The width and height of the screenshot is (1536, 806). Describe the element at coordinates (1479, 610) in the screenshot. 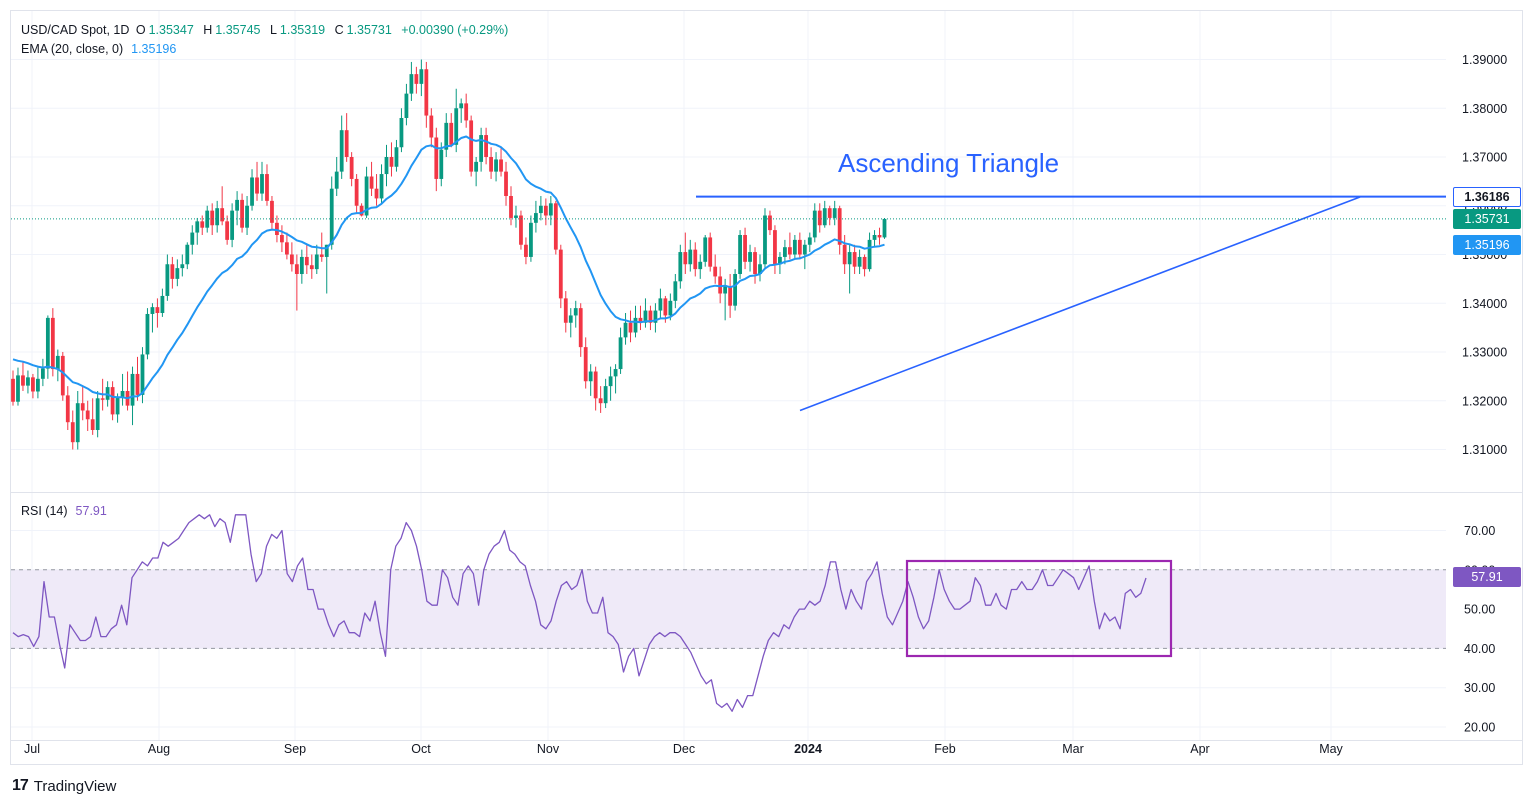

I see `rsi-tick-label: 50.00` at that location.